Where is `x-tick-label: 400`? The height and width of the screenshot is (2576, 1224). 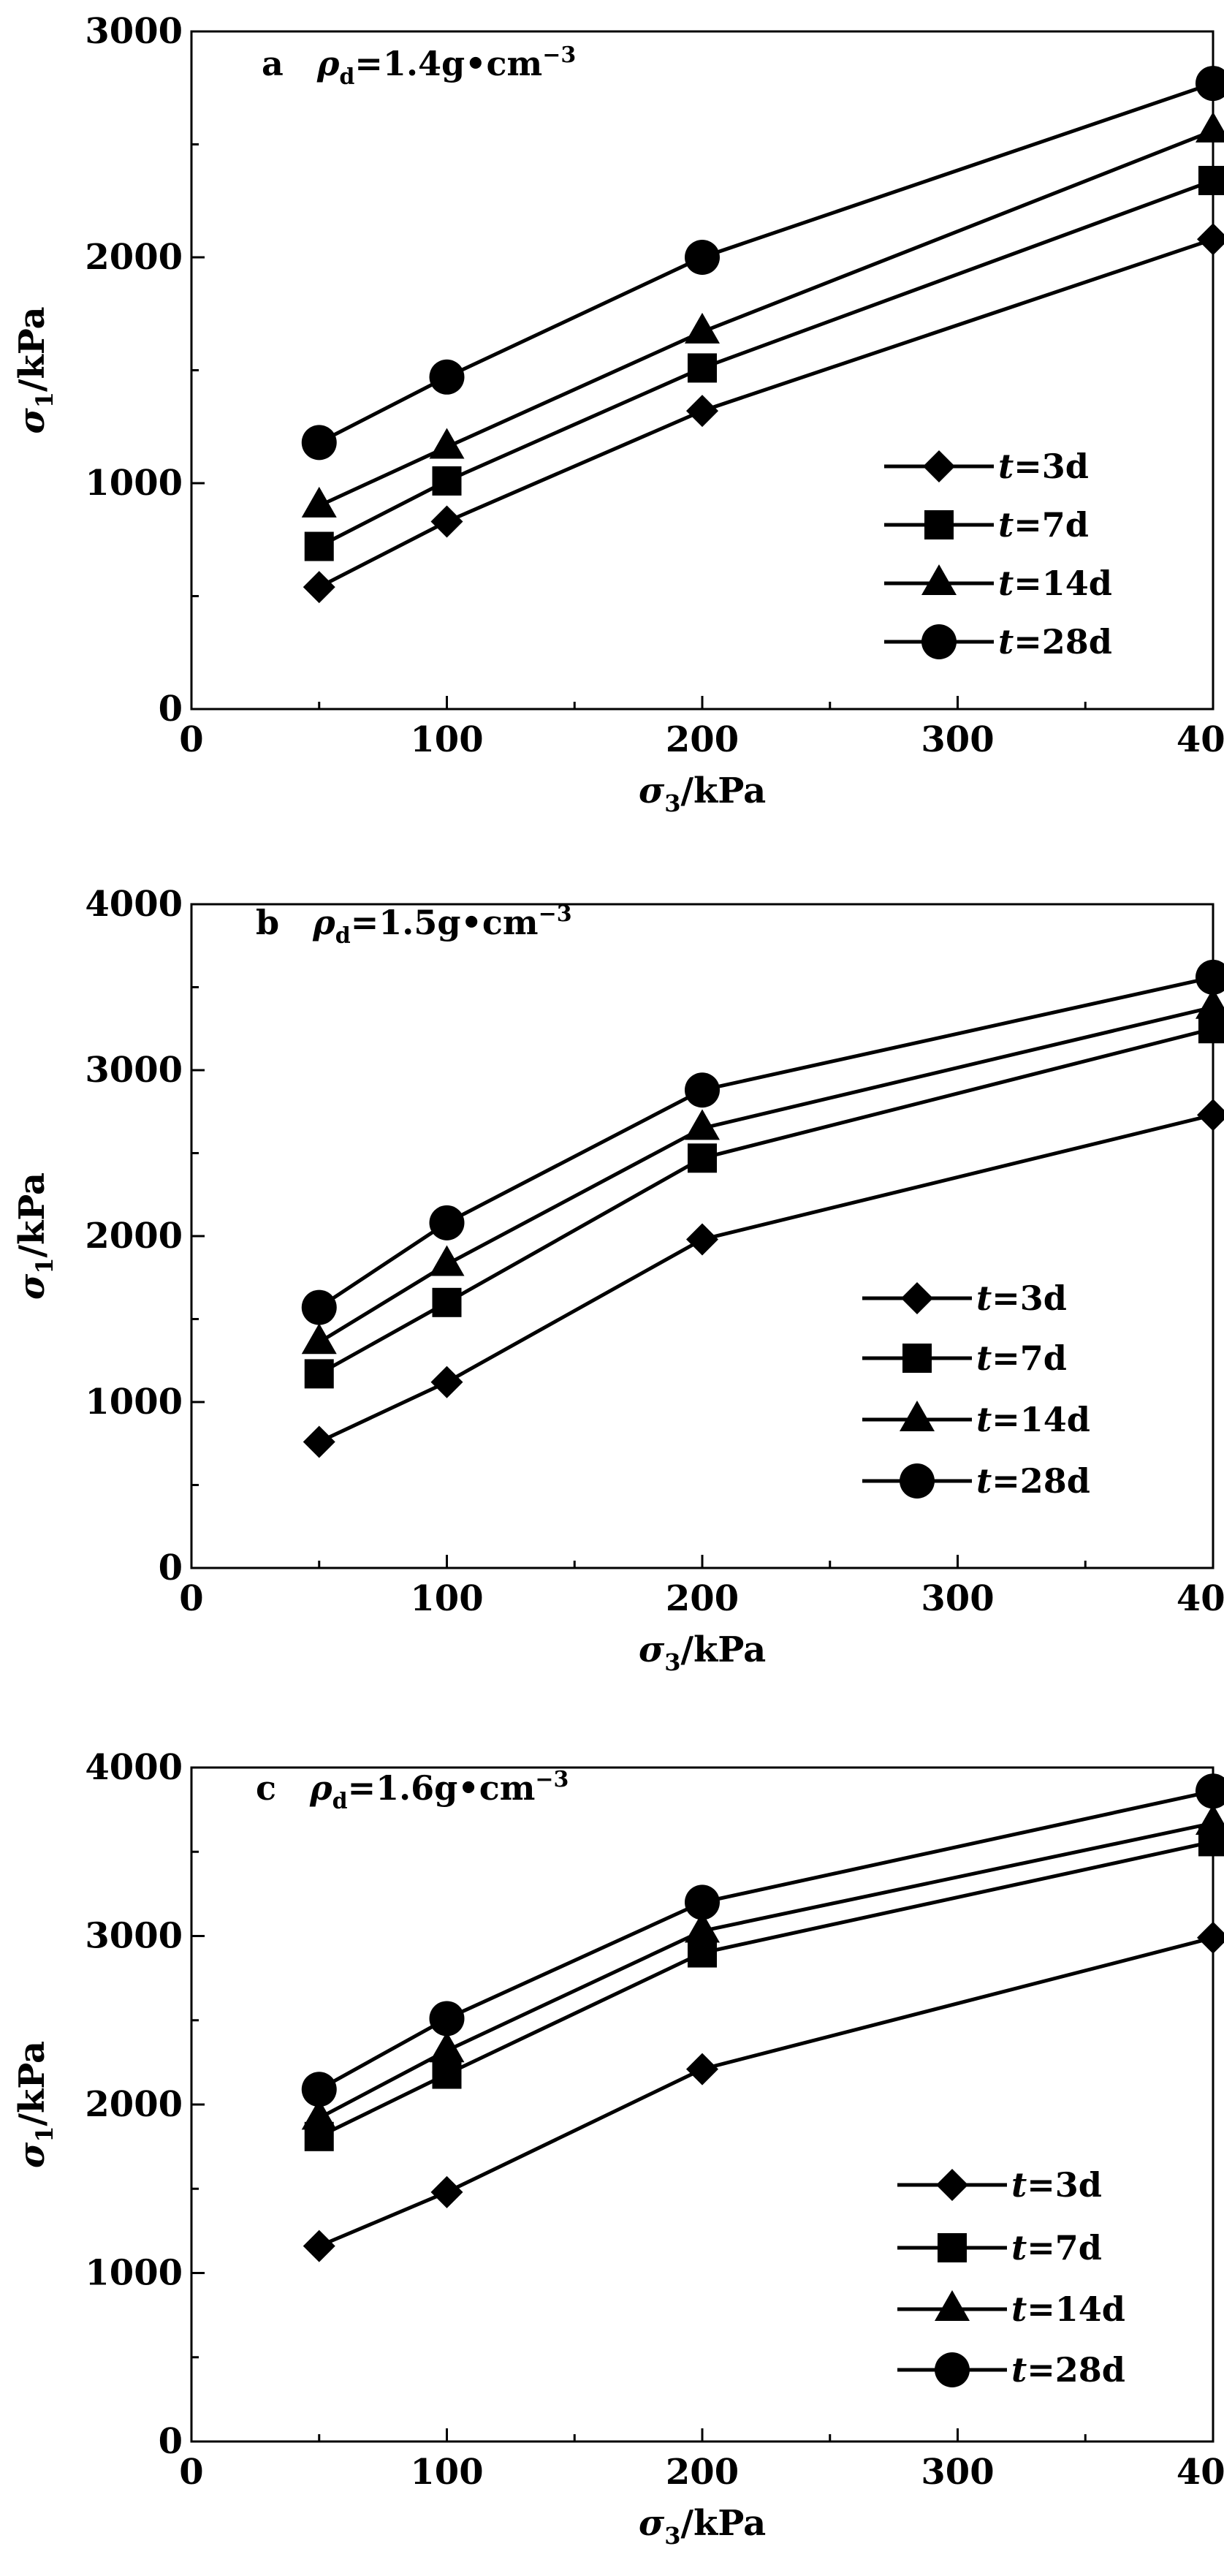
x-tick-label: 400 is located at coordinates (1200, 2472).